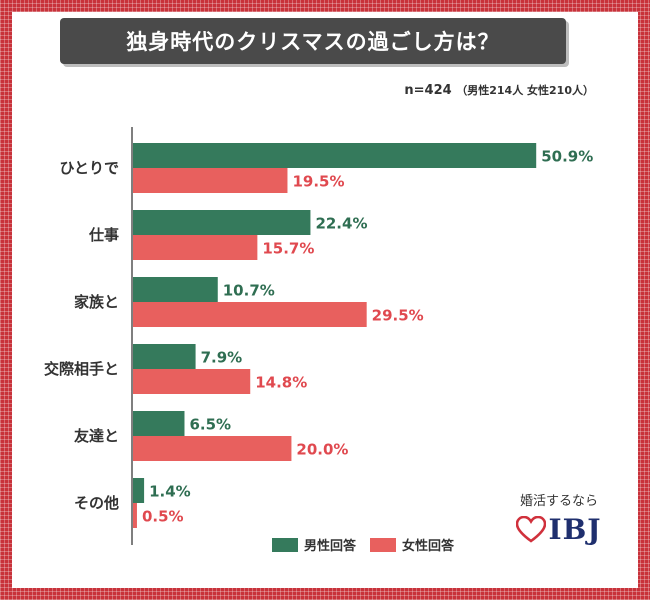  What do you see at coordinates (222, 358) in the screenshot?
I see `value-label-male: 7.9%` at bounding box center [222, 358].